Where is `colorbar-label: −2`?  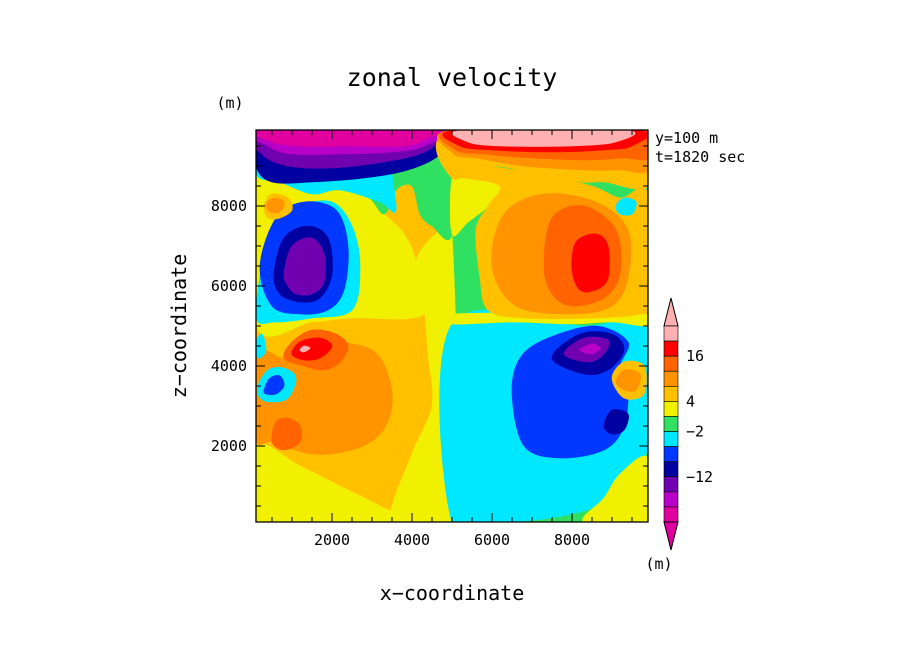
colorbar-label: −2 is located at coordinates (695, 432).